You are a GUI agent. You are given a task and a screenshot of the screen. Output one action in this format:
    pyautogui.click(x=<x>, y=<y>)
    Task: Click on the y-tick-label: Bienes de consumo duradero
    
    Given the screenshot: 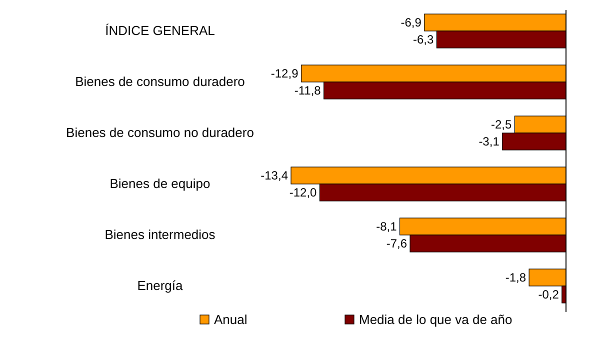 What is the action you would take?
    pyautogui.click(x=160, y=81)
    